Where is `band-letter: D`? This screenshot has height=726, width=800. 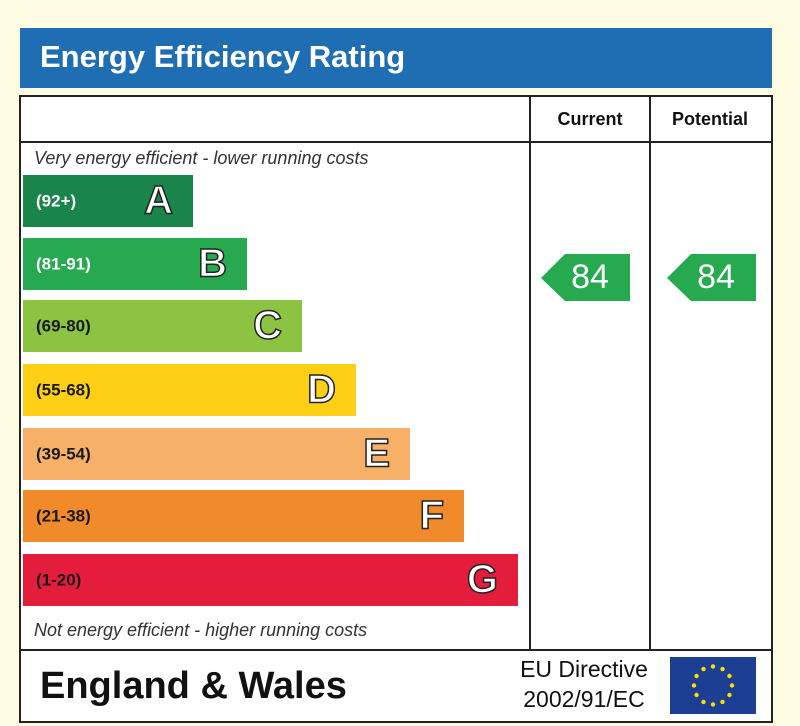 band-letter: D is located at coordinates (321, 390).